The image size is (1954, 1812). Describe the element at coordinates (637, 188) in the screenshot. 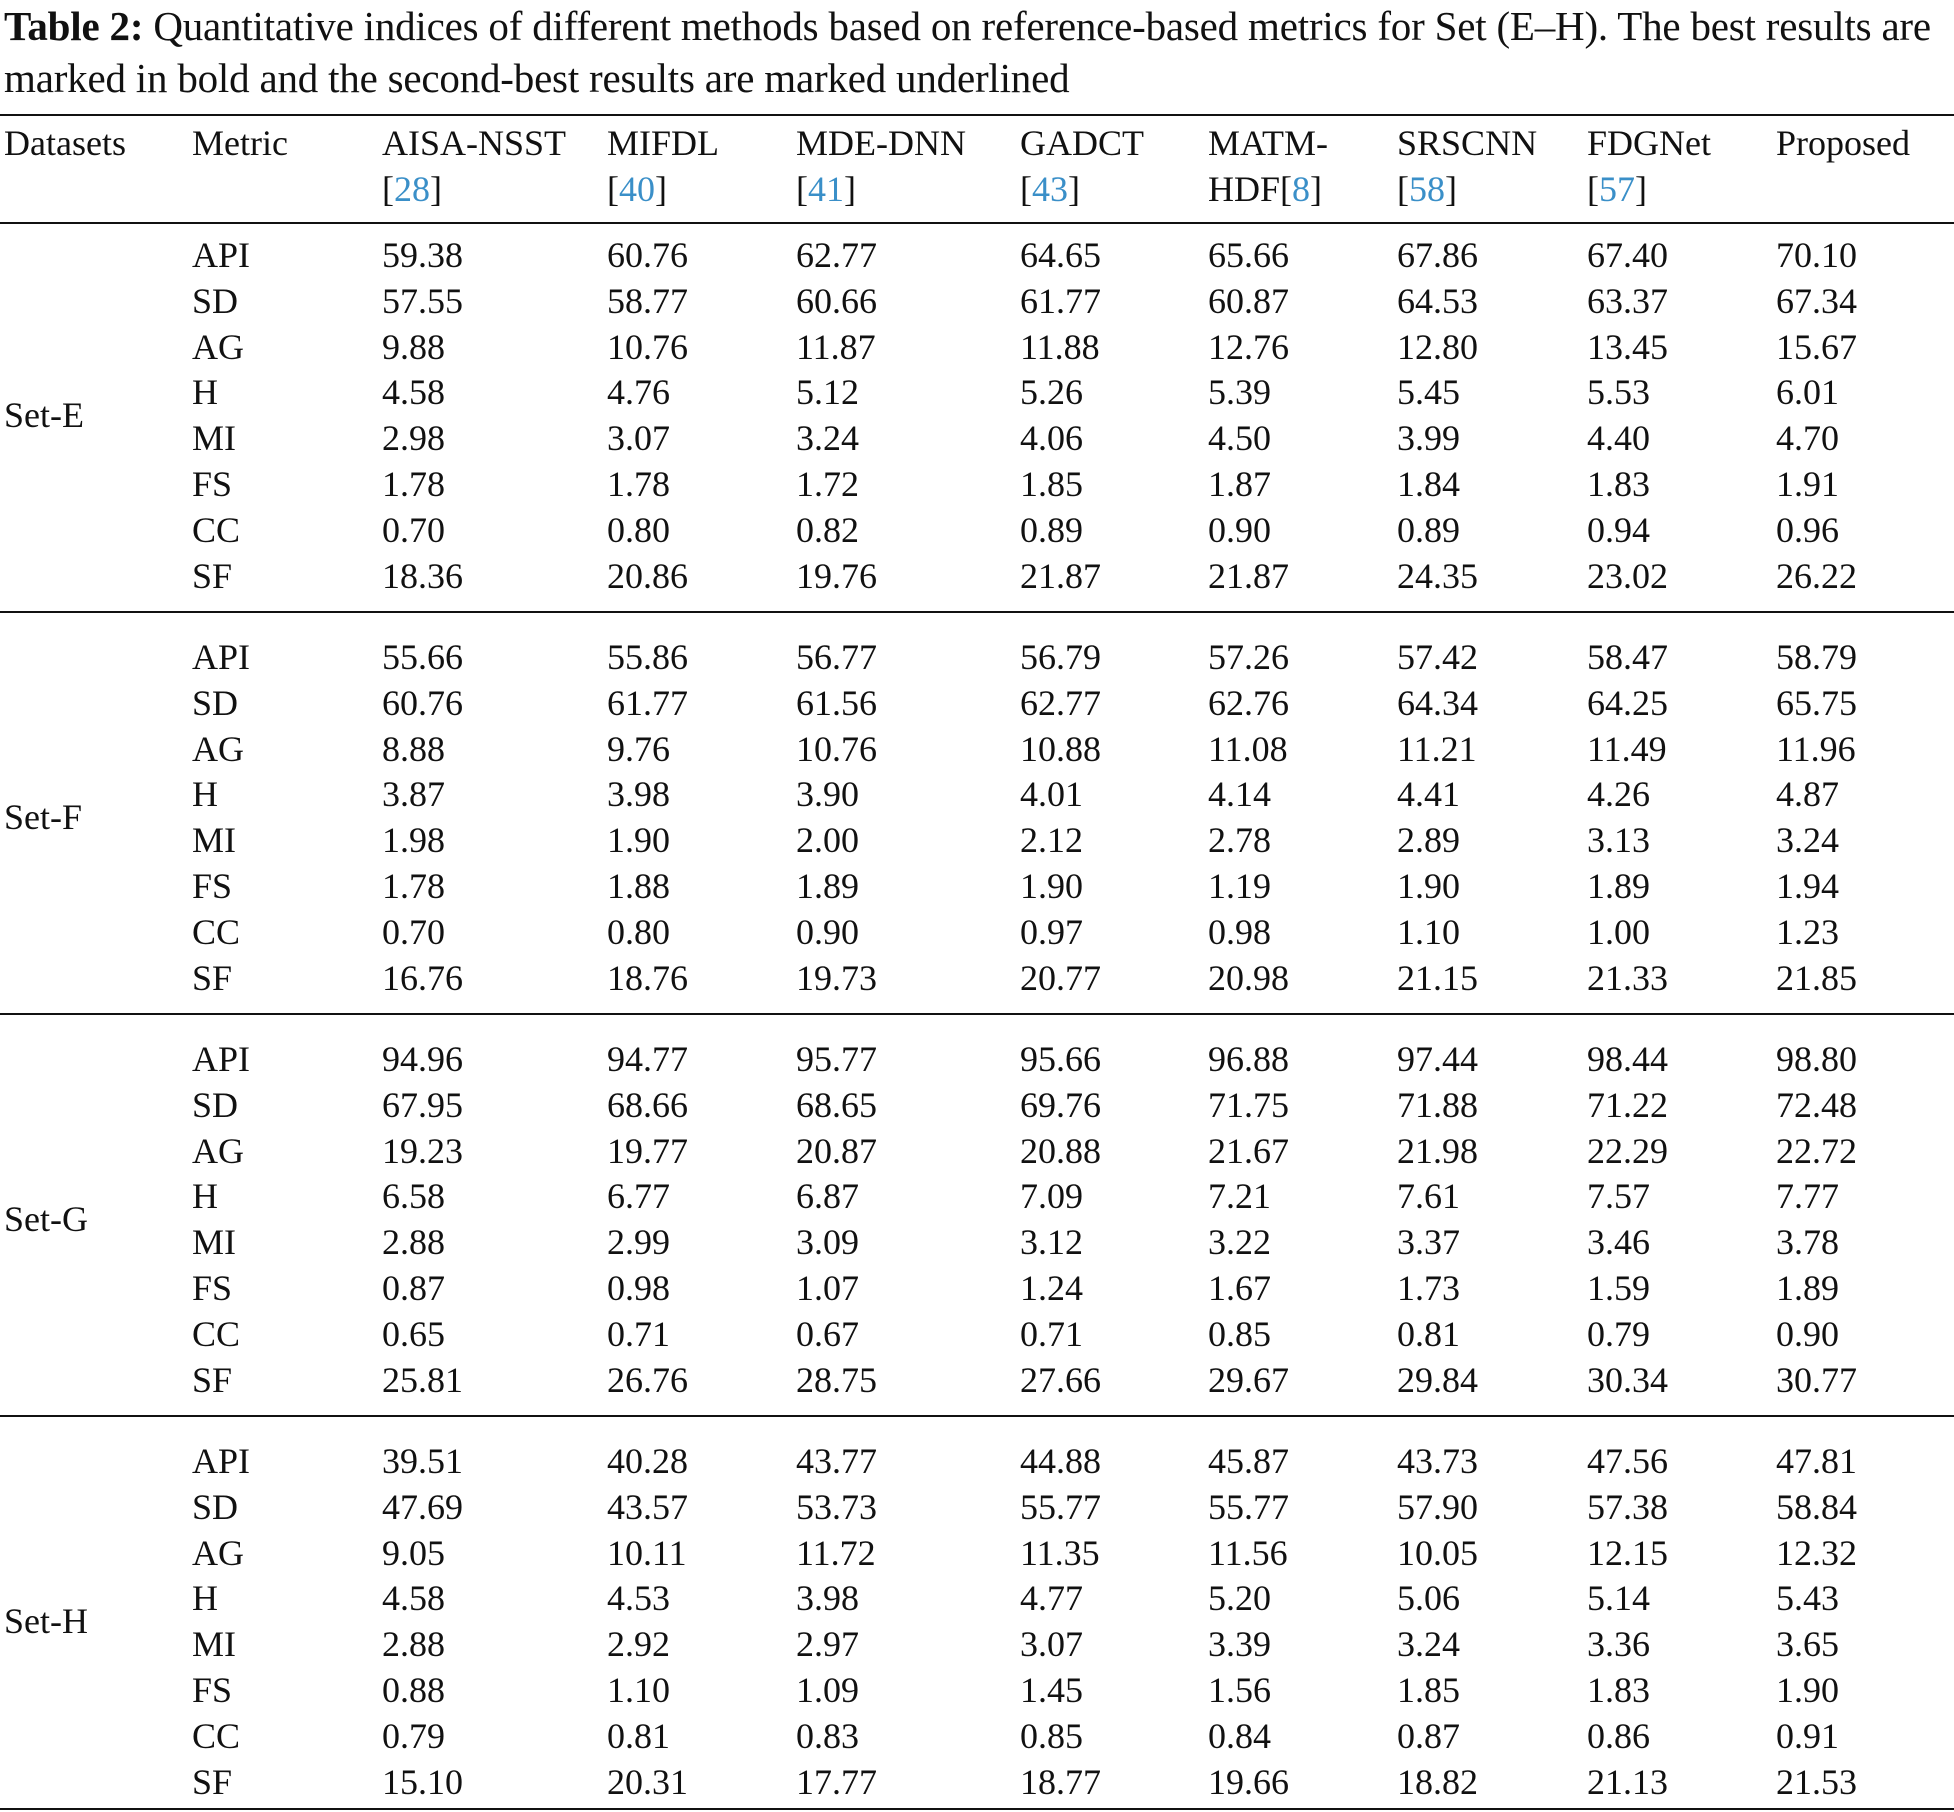

I see `citation-link: 40` at that location.